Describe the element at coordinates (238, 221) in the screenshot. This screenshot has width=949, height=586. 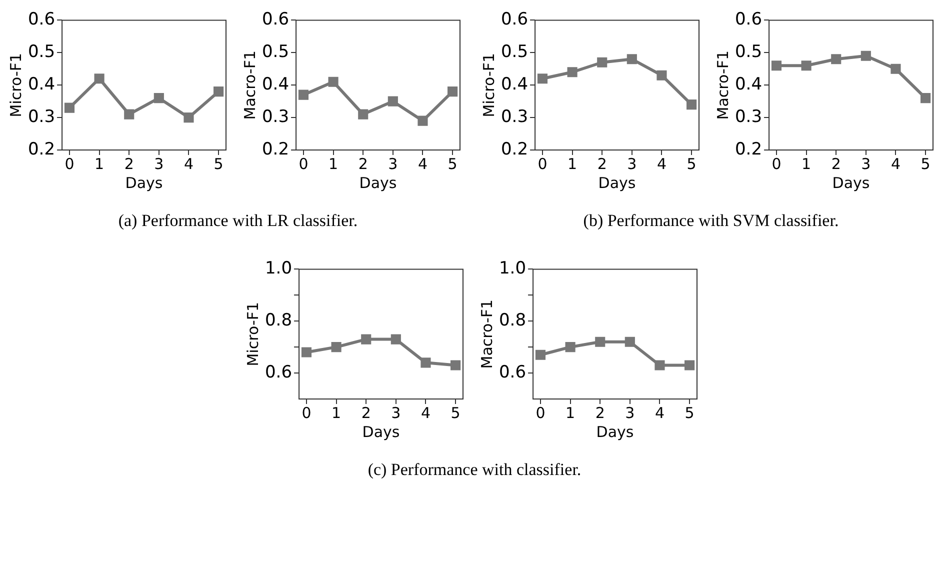
I see `text: (a) Performance with LR classifier.` at that location.